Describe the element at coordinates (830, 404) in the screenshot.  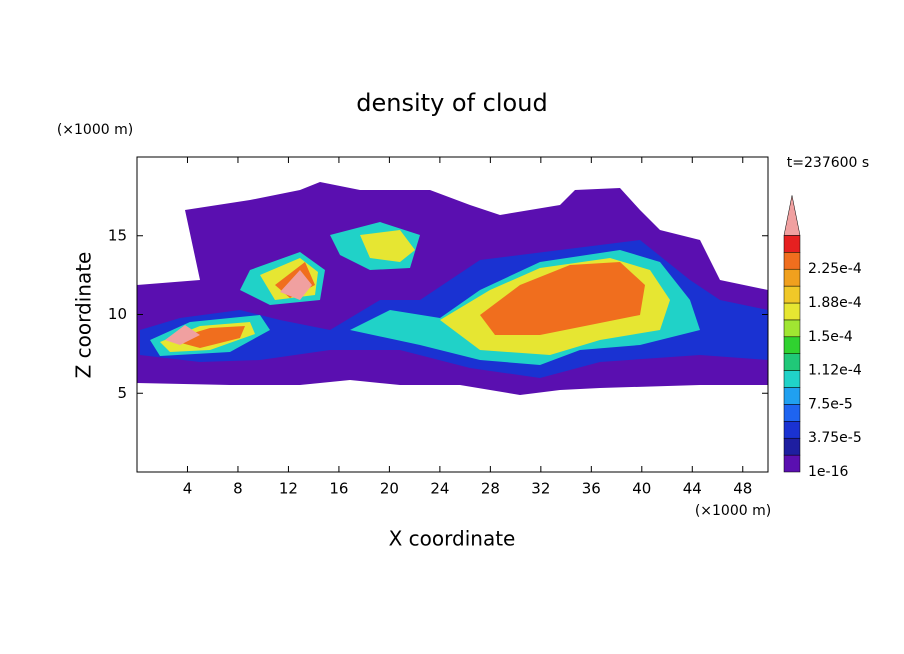
I see `colorbar-label: 7.5e-5` at that location.